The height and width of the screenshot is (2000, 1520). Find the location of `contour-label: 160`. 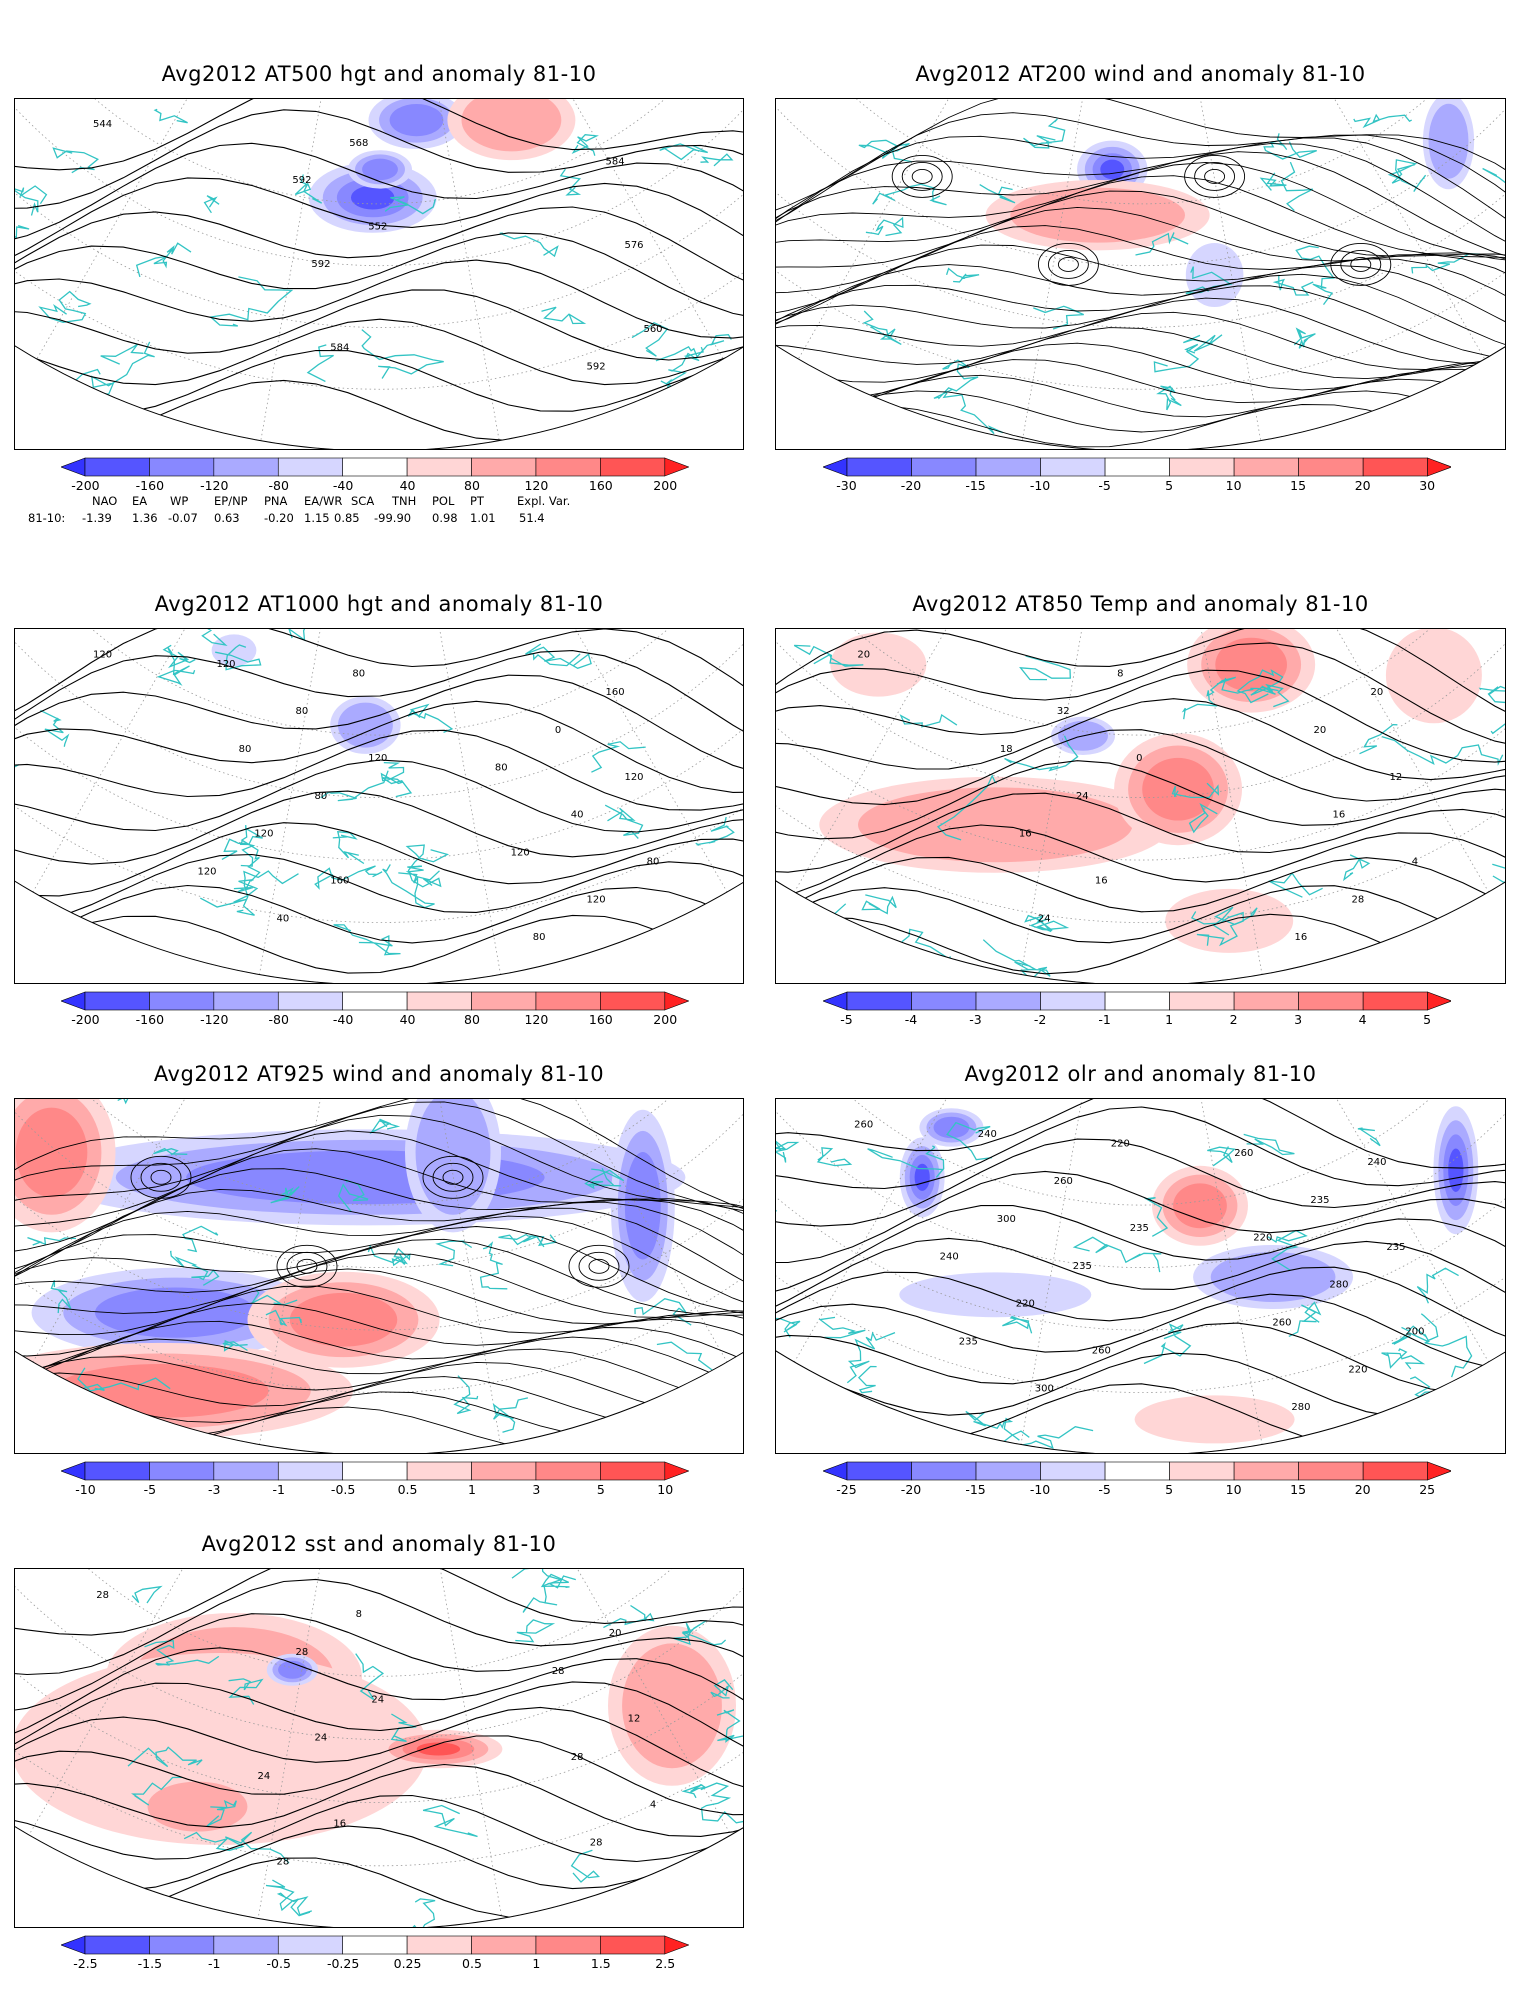

contour-label: 160 is located at coordinates (615, 692).